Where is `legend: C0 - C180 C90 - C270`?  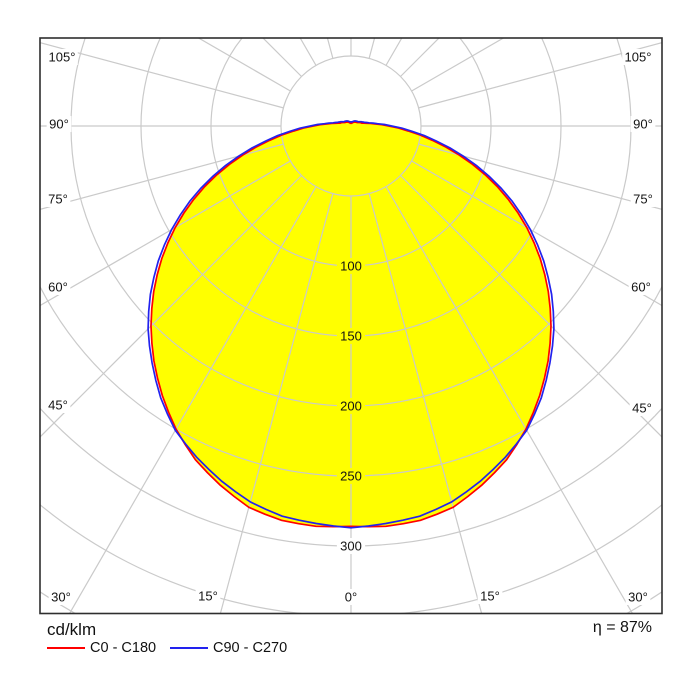
legend: C0 - C180 C90 - C270 is located at coordinates (197, 649).